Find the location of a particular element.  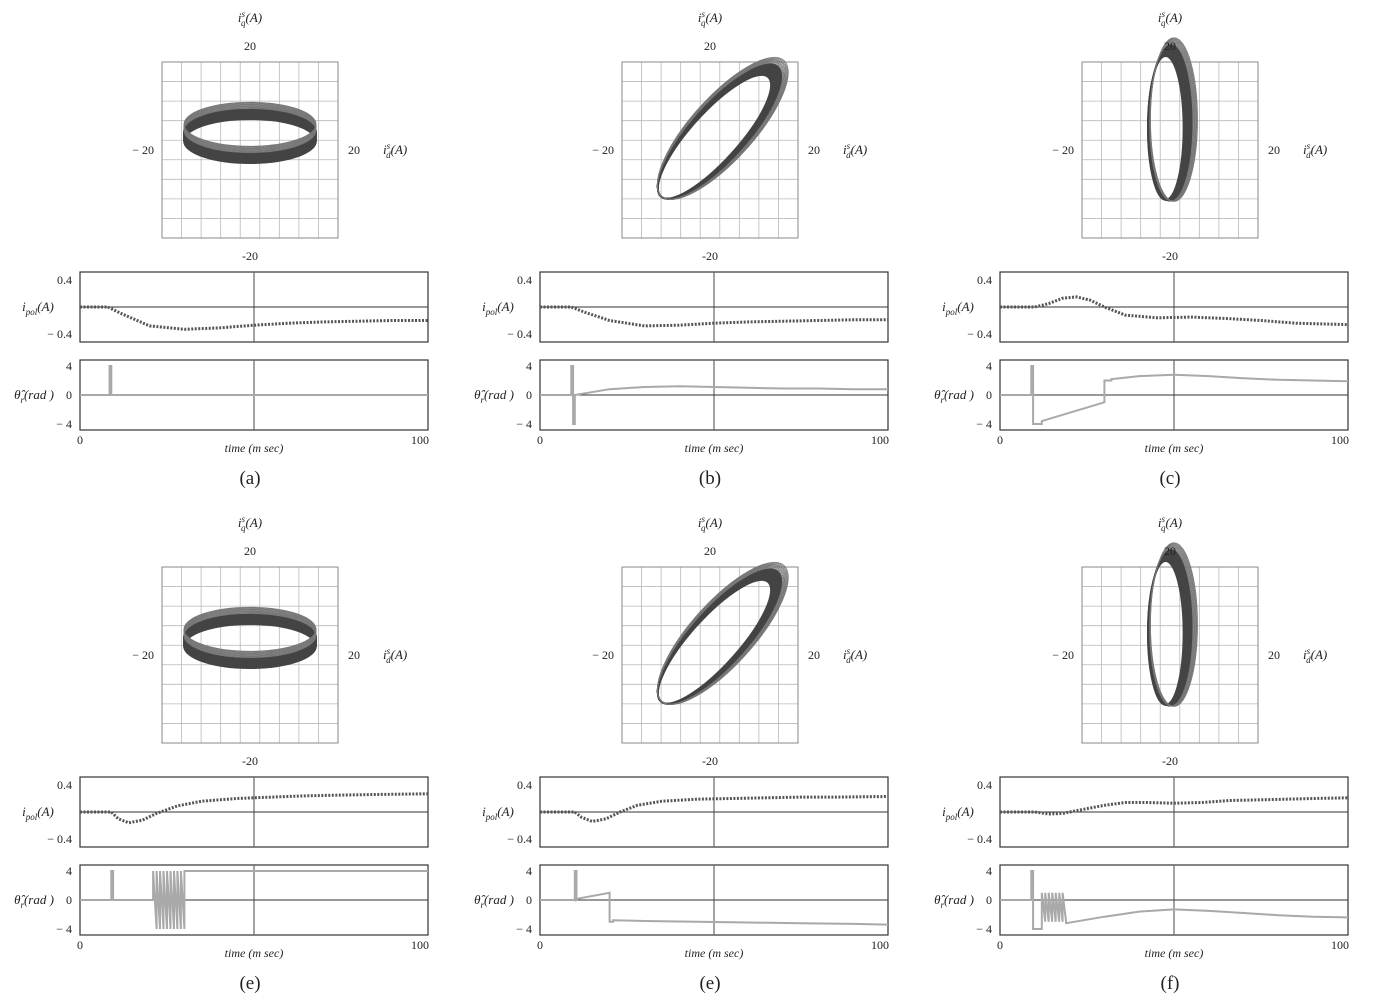

panel-caption: (e) is located at coordinates (249, 983).